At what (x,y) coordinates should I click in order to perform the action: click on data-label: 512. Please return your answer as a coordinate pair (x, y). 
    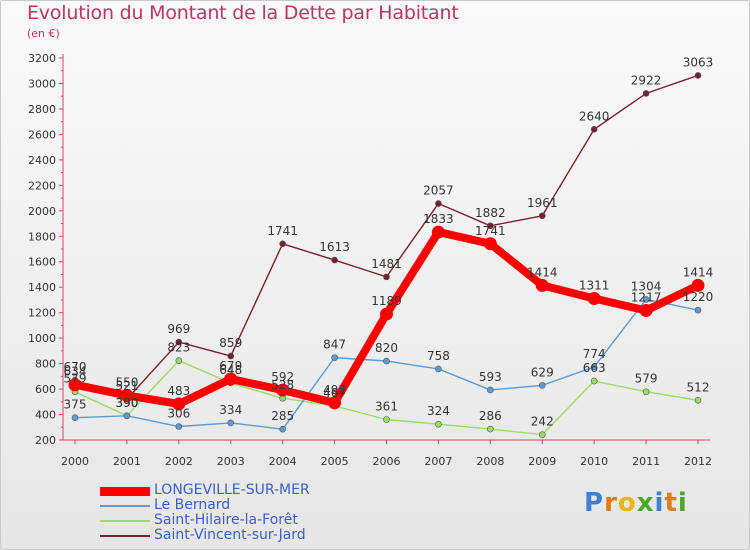
    Looking at the image, I should click on (698, 387).